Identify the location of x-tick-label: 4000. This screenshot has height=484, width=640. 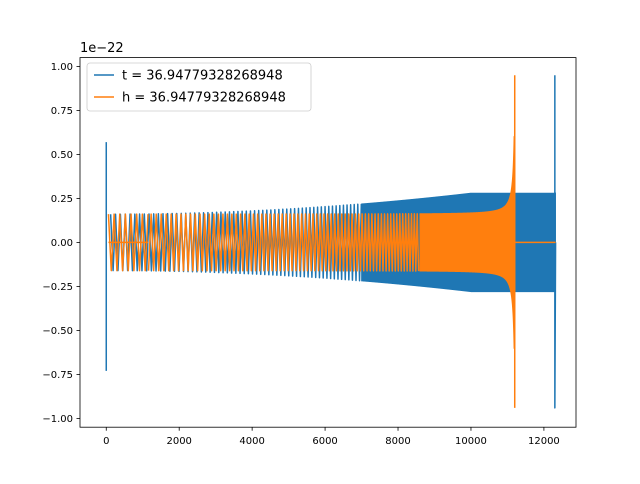
(251, 441).